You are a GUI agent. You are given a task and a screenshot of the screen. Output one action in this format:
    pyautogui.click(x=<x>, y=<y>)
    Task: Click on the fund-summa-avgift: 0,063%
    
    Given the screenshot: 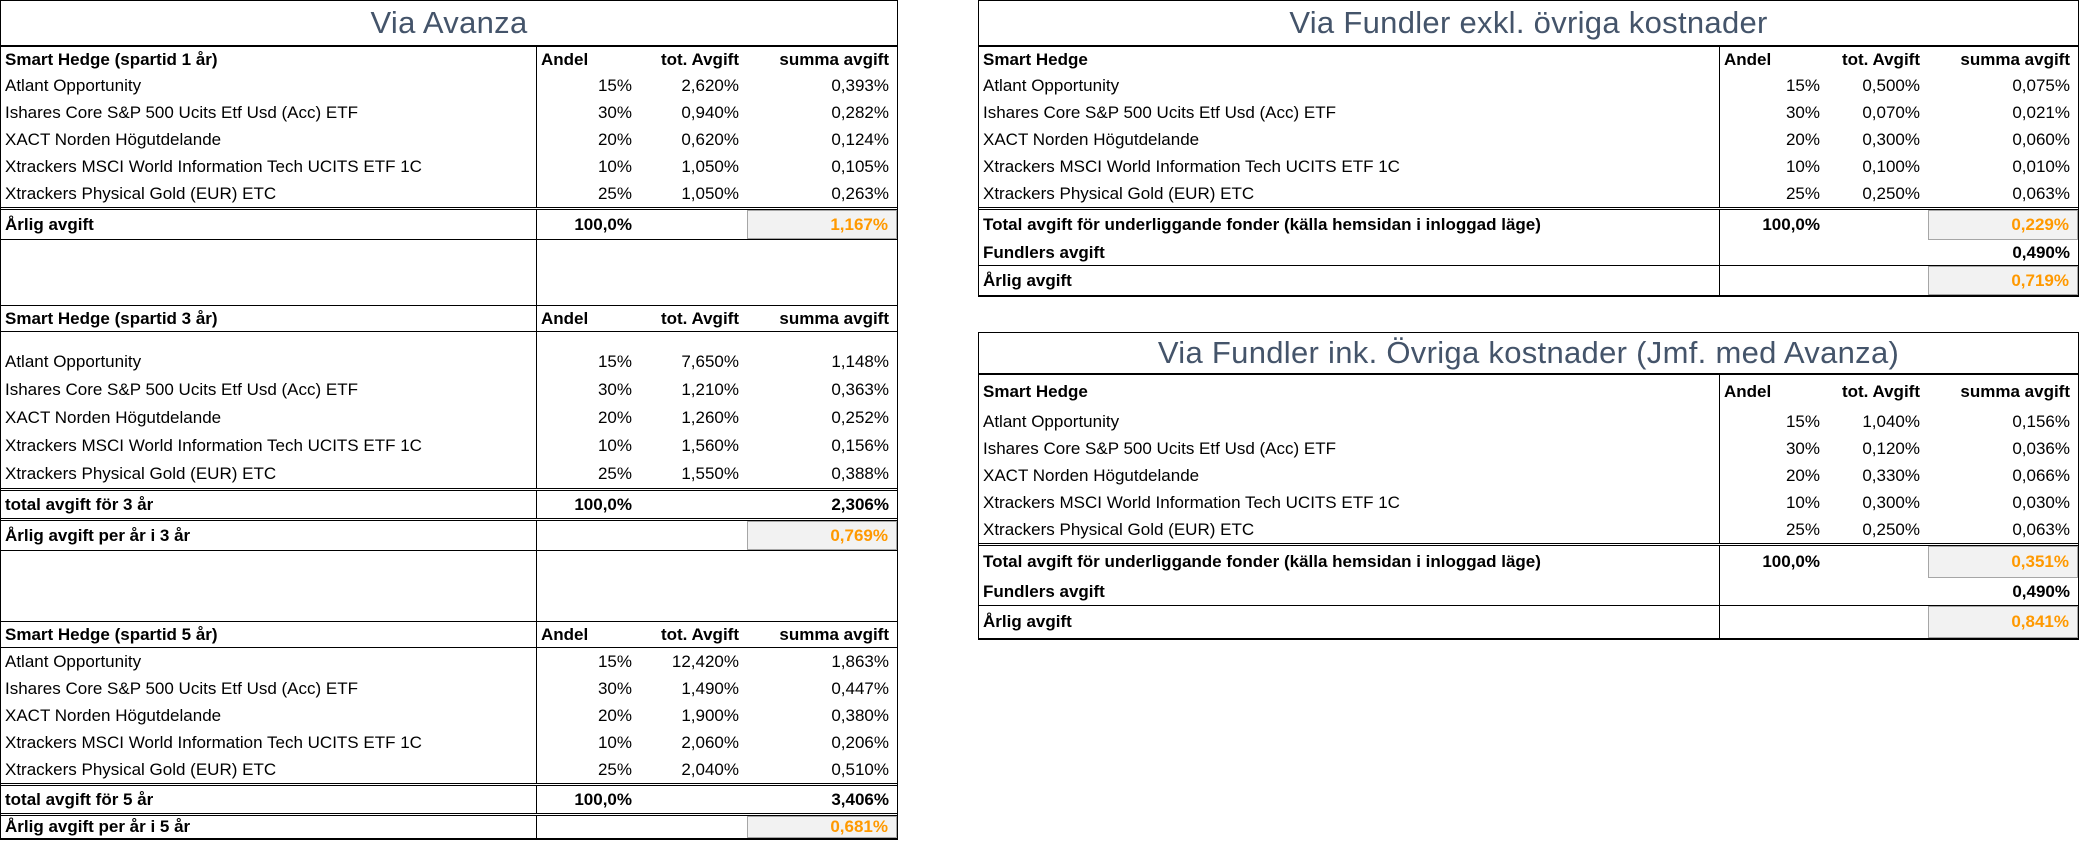 What is the action you would take?
    pyautogui.click(x=2041, y=529)
    